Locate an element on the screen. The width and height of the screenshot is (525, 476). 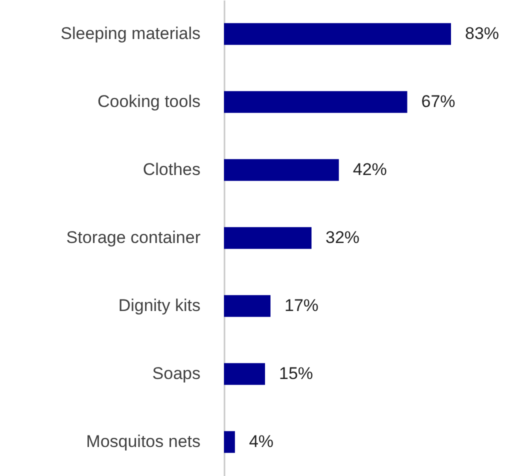
y-tick-label: Dignity kits is located at coordinates (159, 305).